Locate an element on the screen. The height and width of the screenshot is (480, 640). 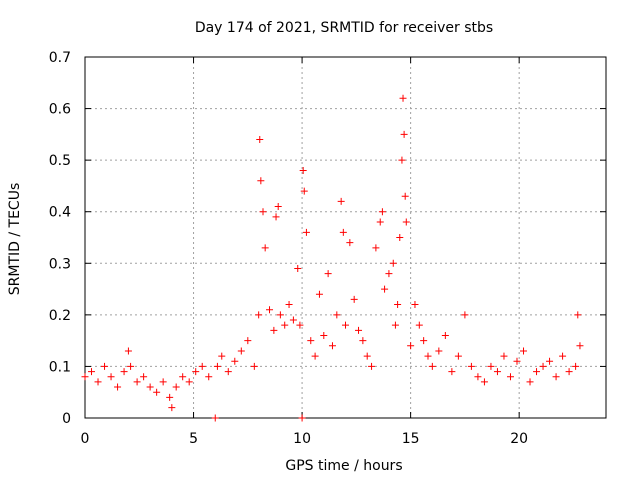
y-tick-label: 0.4 is located at coordinates (60, 213).